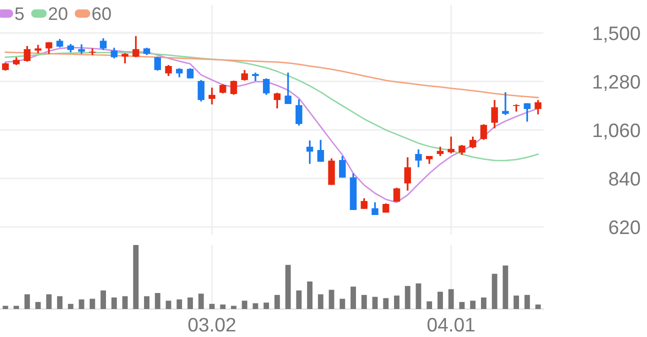 The width and height of the screenshot is (647, 337). I want to click on legend-label: 60, so click(101, 13).